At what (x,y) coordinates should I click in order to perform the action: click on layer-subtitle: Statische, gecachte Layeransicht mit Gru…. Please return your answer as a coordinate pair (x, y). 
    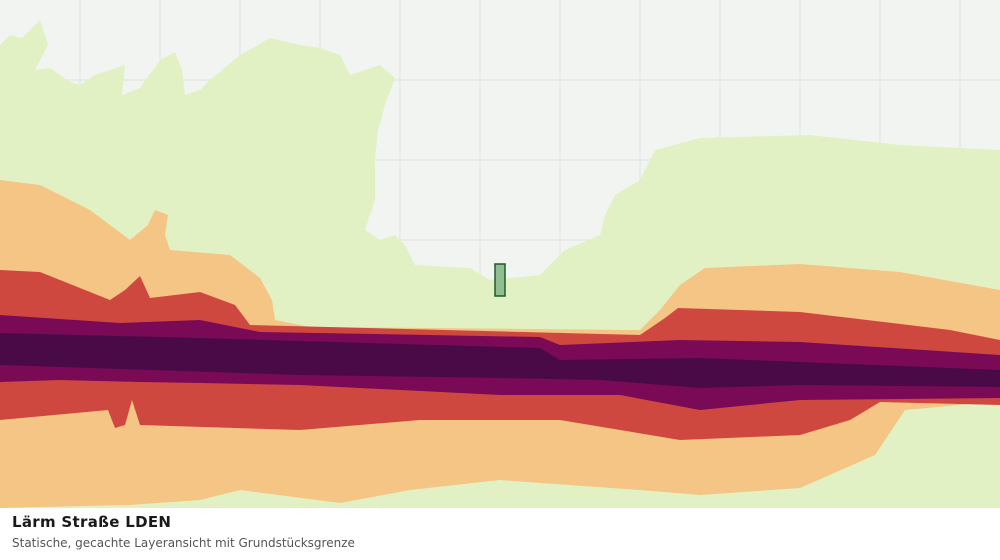
    Looking at the image, I should click on (183, 543).